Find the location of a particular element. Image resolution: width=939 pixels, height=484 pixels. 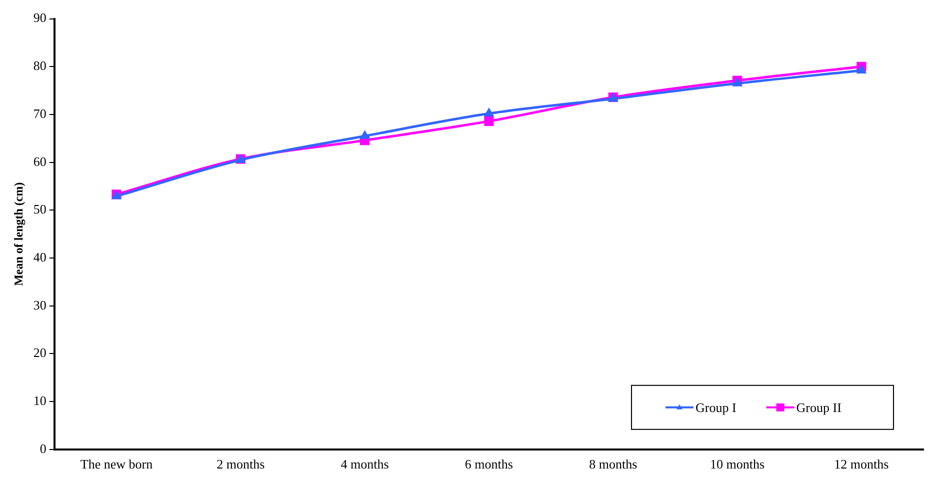

y-tick-label: 60 is located at coordinates (39, 161).